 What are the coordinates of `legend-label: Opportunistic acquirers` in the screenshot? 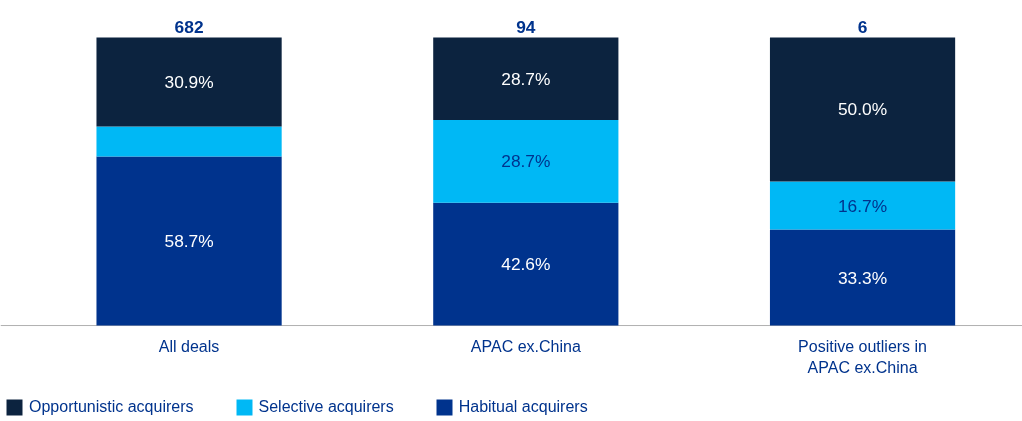 It's located at (111, 407).